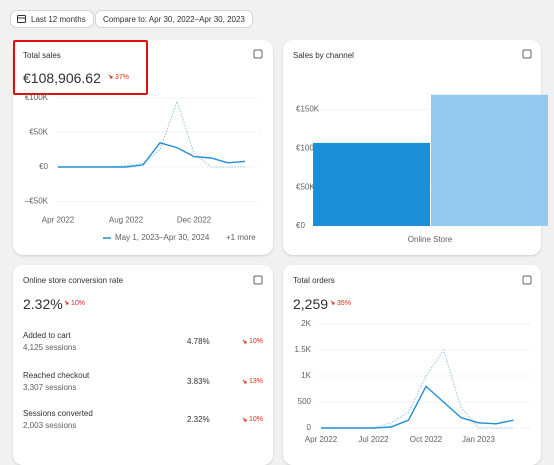 This screenshot has height=465, width=554. Describe the element at coordinates (311, 304) in the screenshot. I see `metric-value: 2,259` at that location.